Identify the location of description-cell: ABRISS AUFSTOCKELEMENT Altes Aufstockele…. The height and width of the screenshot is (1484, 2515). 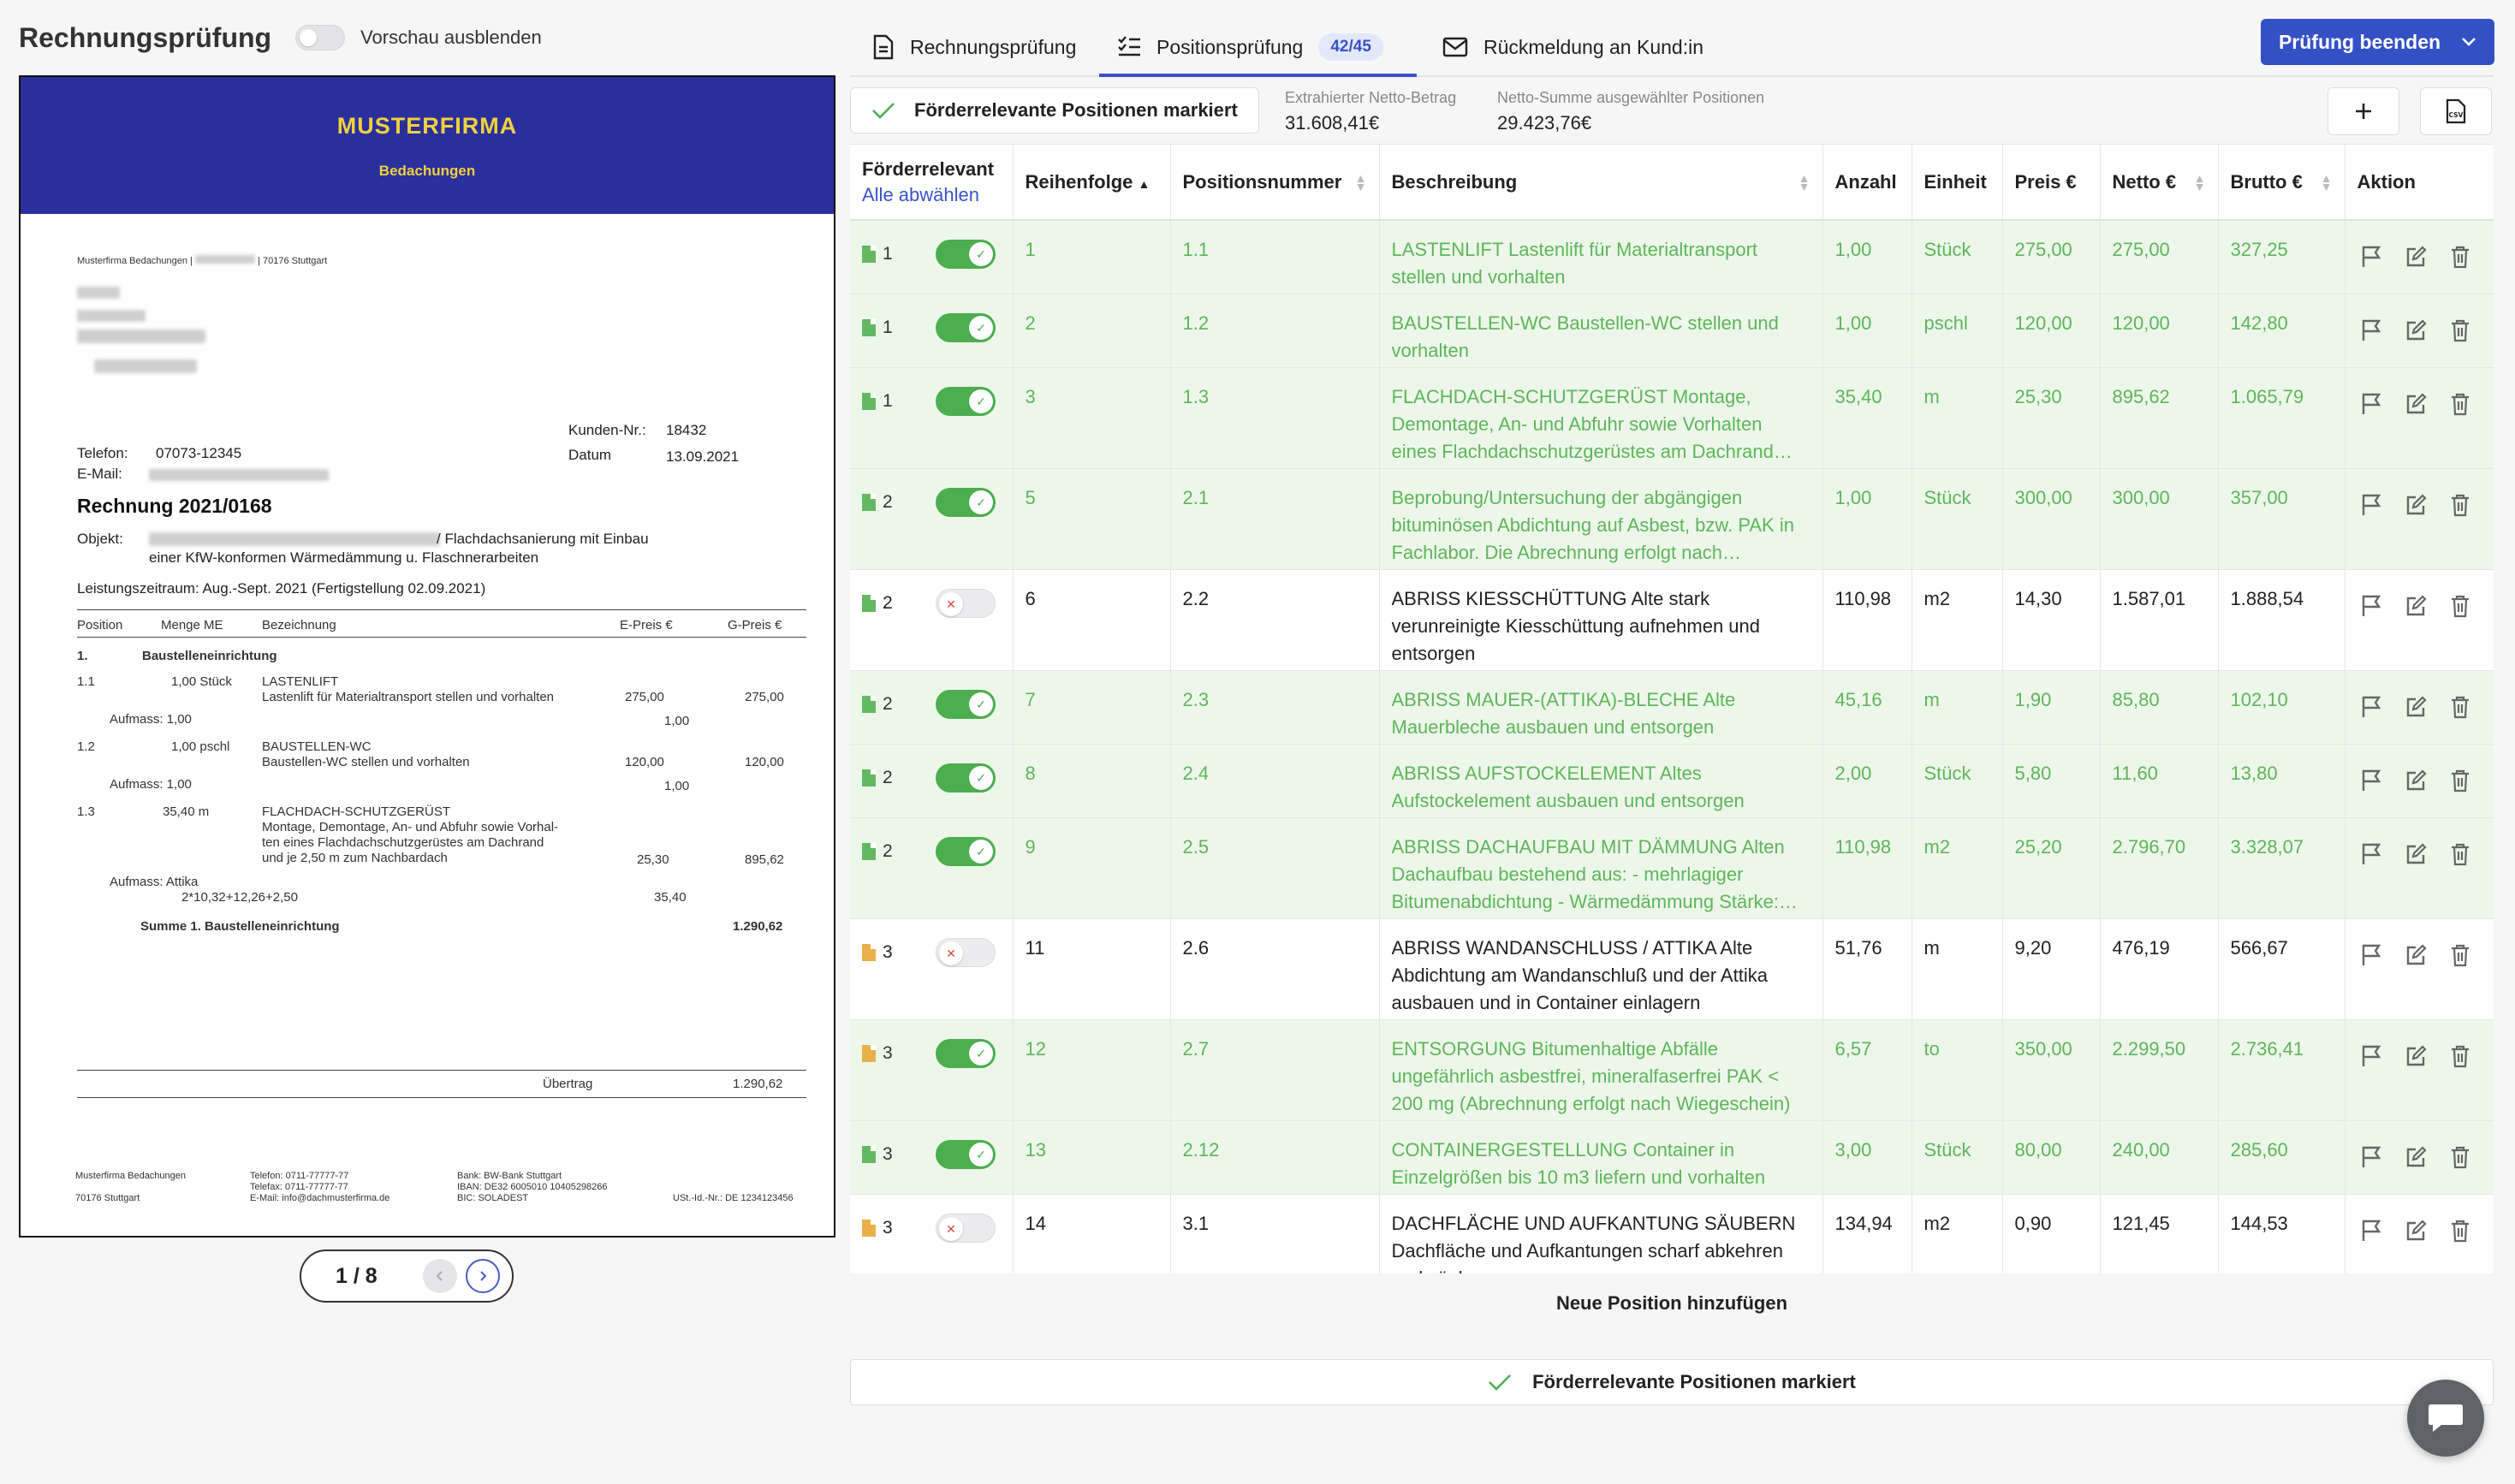
(1601, 781).